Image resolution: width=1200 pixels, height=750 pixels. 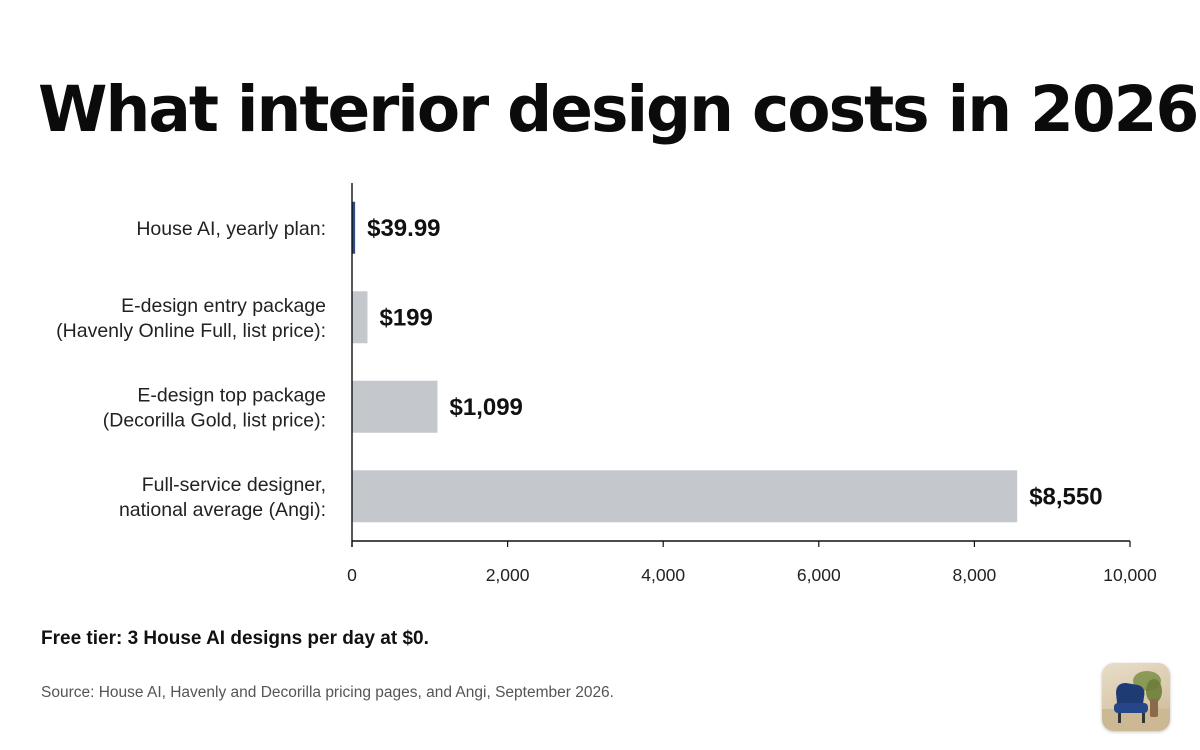 I want to click on category-label-line: Full-service designer,, so click(x=234, y=485).